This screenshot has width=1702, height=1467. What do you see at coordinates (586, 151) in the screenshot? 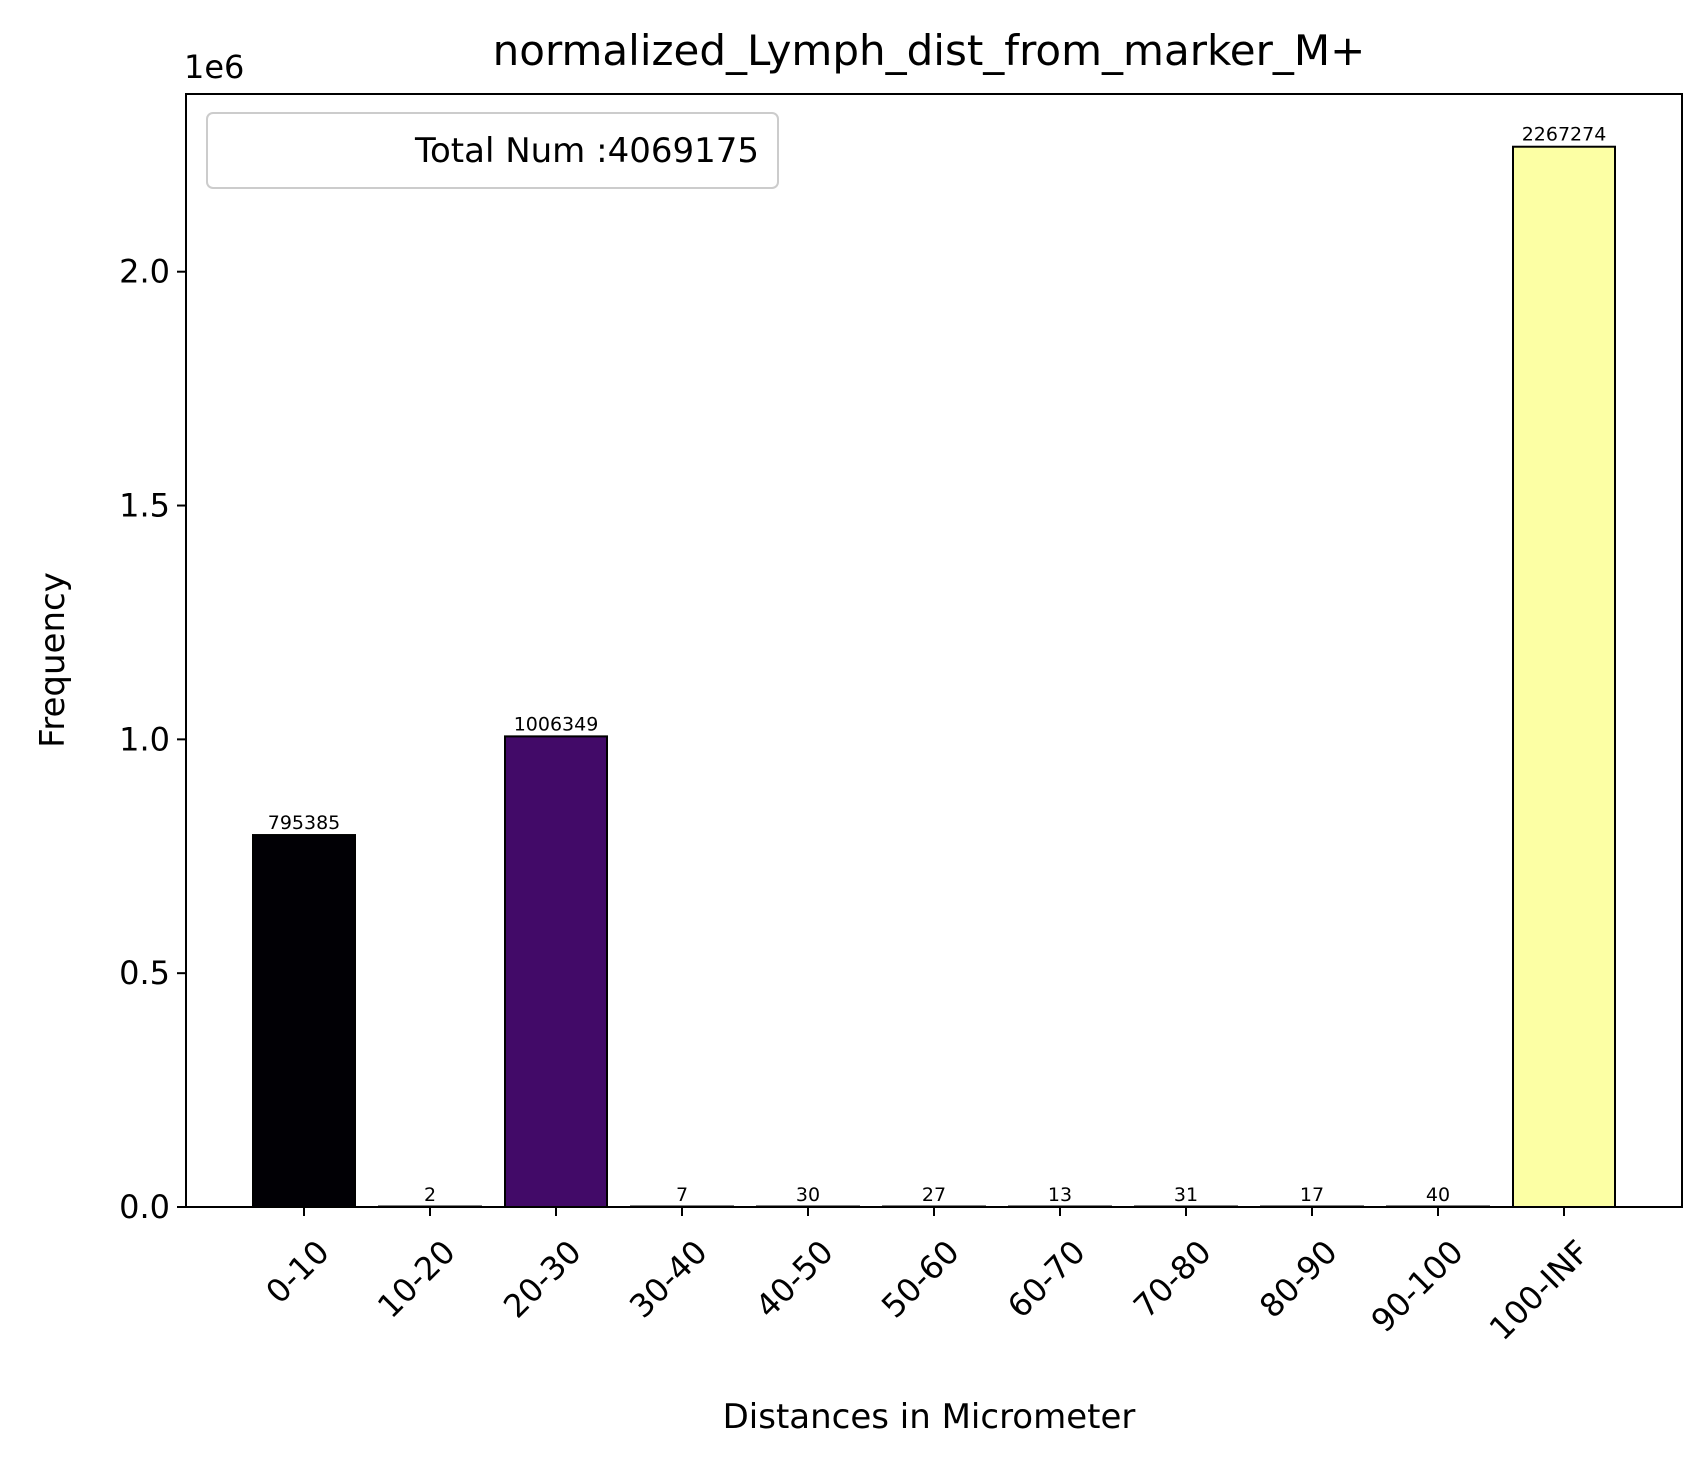
I see `legend-entry-total: Total Num :4069175` at bounding box center [586, 151].